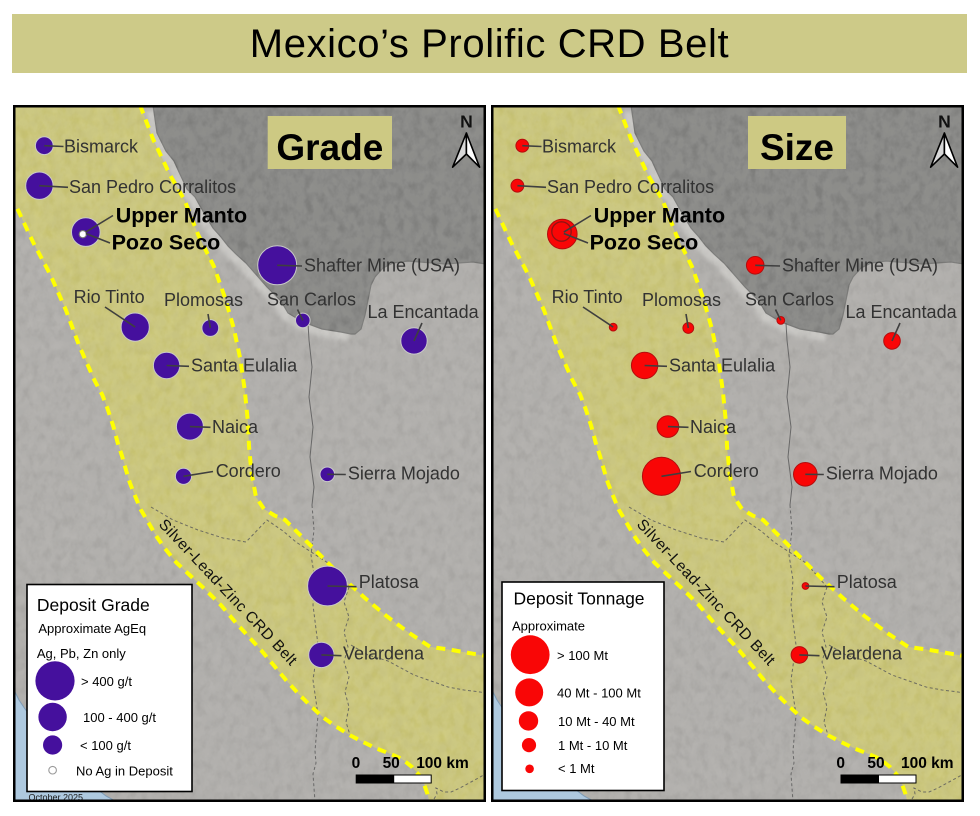 This screenshot has width=980, height=816. Describe the element at coordinates (582, 655) in the screenshot. I see `svg-text: > 100 Mt` at that location.